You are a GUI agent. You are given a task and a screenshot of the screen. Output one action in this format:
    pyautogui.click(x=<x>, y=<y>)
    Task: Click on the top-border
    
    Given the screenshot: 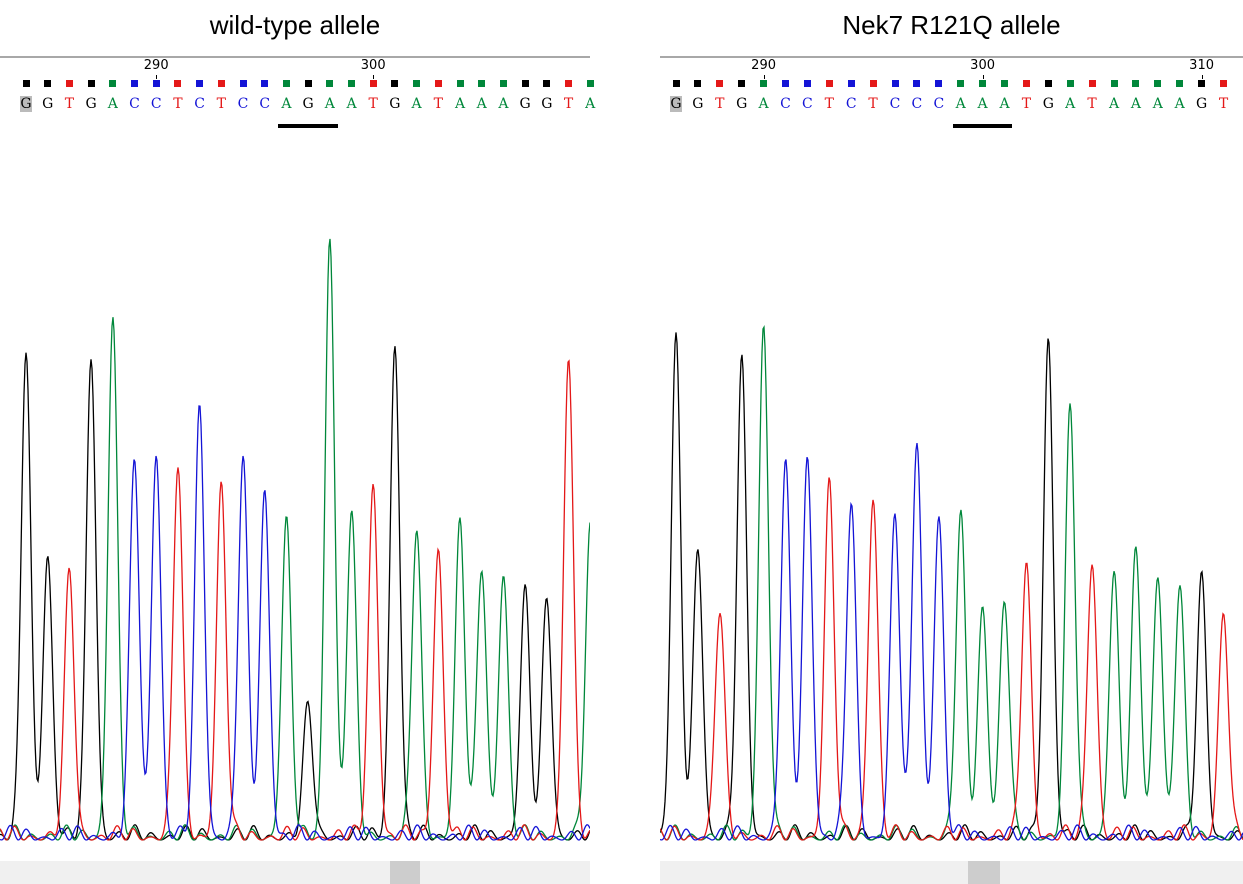 What is the action you would take?
    pyautogui.click(x=951, y=57)
    